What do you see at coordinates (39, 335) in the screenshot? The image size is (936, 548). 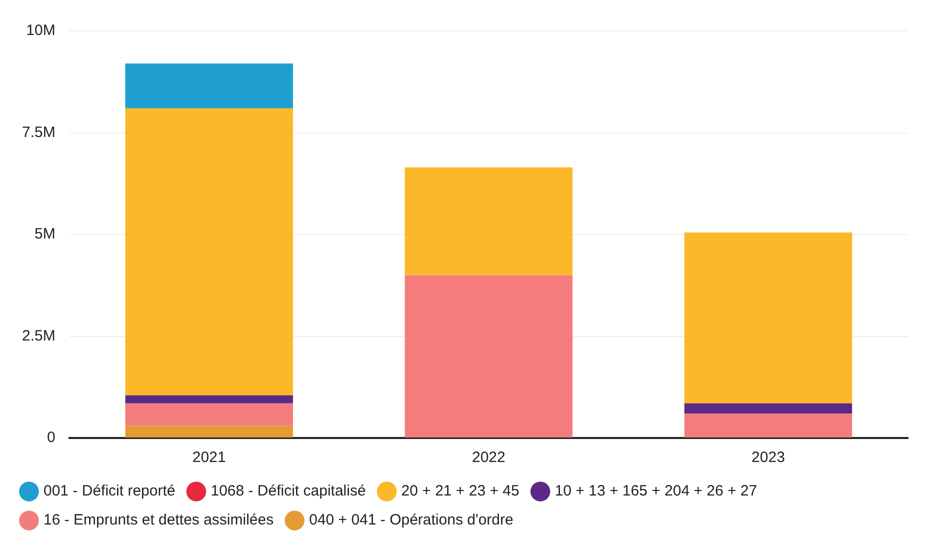 I see `y-tick-label: 2.5M` at bounding box center [39, 335].